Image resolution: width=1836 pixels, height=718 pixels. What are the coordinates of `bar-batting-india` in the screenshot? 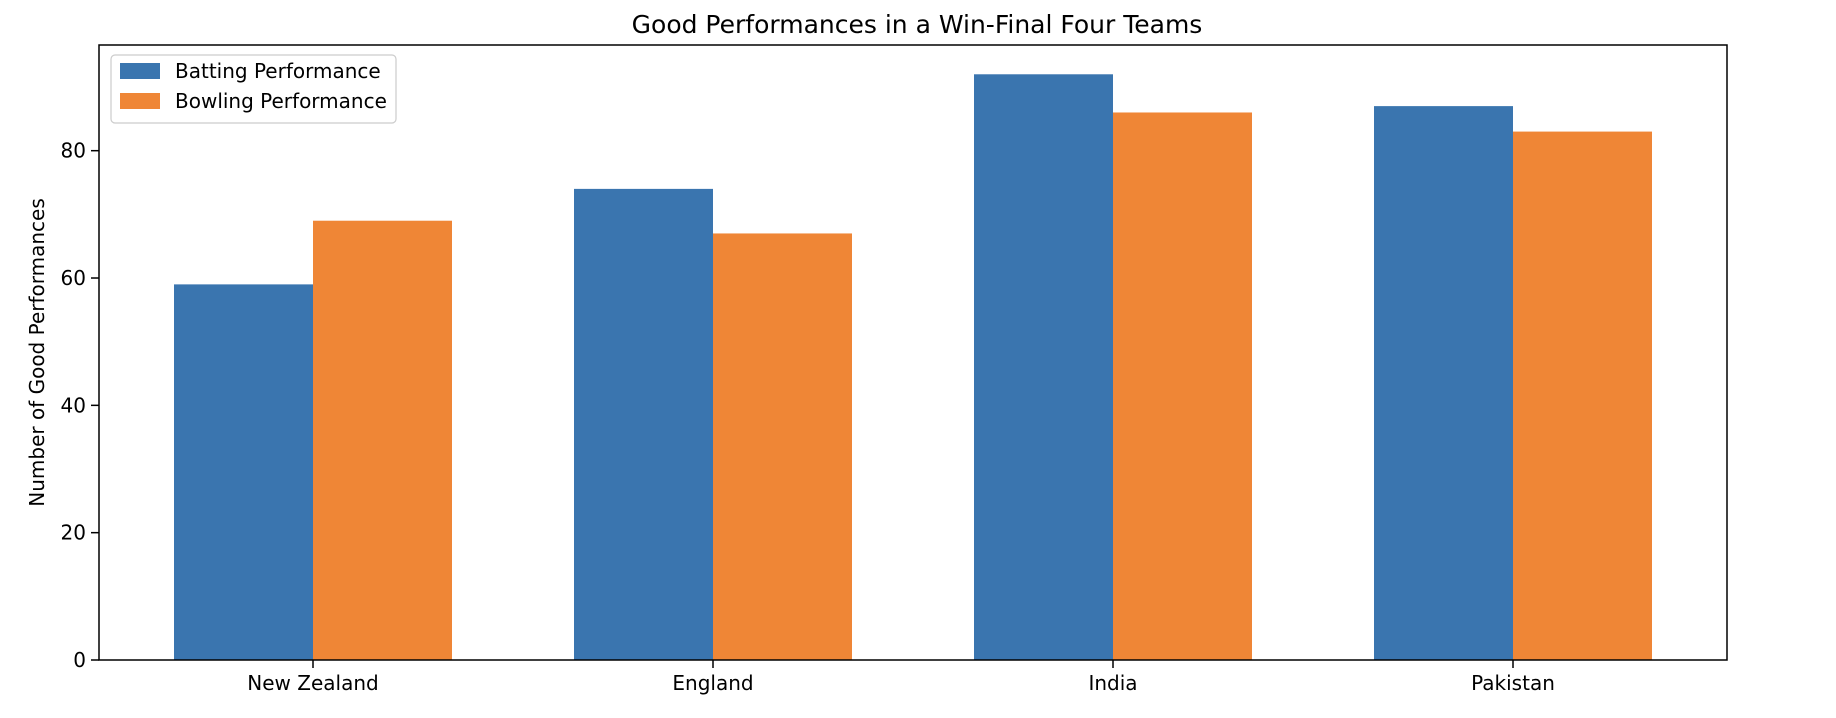 It's located at (1043, 367).